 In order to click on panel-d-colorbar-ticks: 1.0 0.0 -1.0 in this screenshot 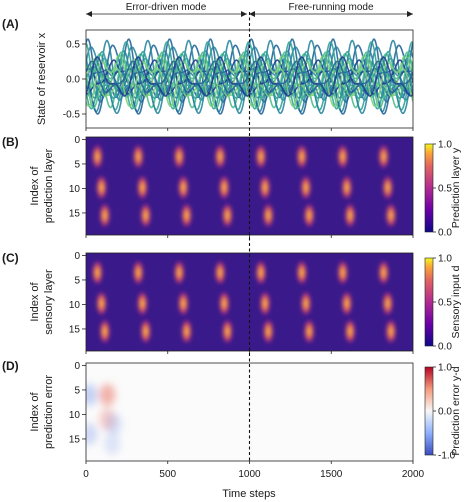, I will do `click(444, 412)`.